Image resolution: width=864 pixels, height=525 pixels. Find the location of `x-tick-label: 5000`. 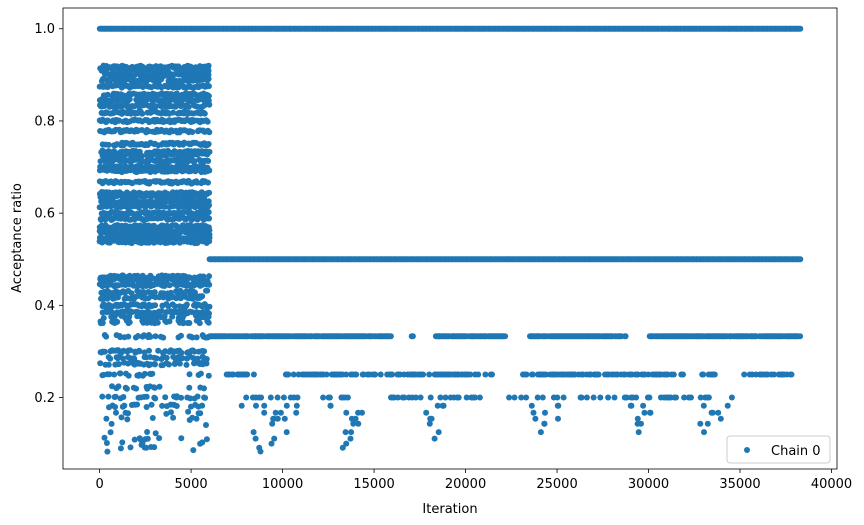

x-tick-label: 5000 is located at coordinates (191, 484).